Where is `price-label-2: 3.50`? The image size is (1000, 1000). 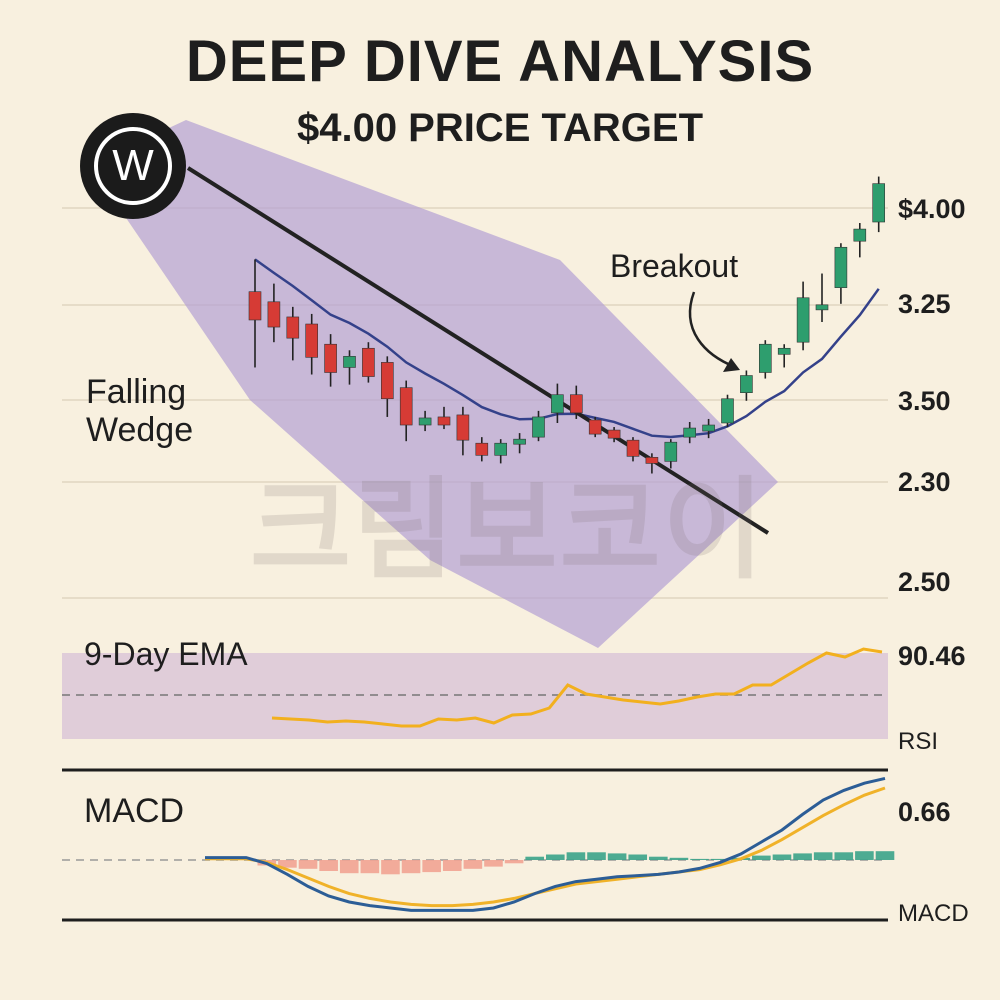 price-label-2: 3.50 is located at coordinates (924, 401).